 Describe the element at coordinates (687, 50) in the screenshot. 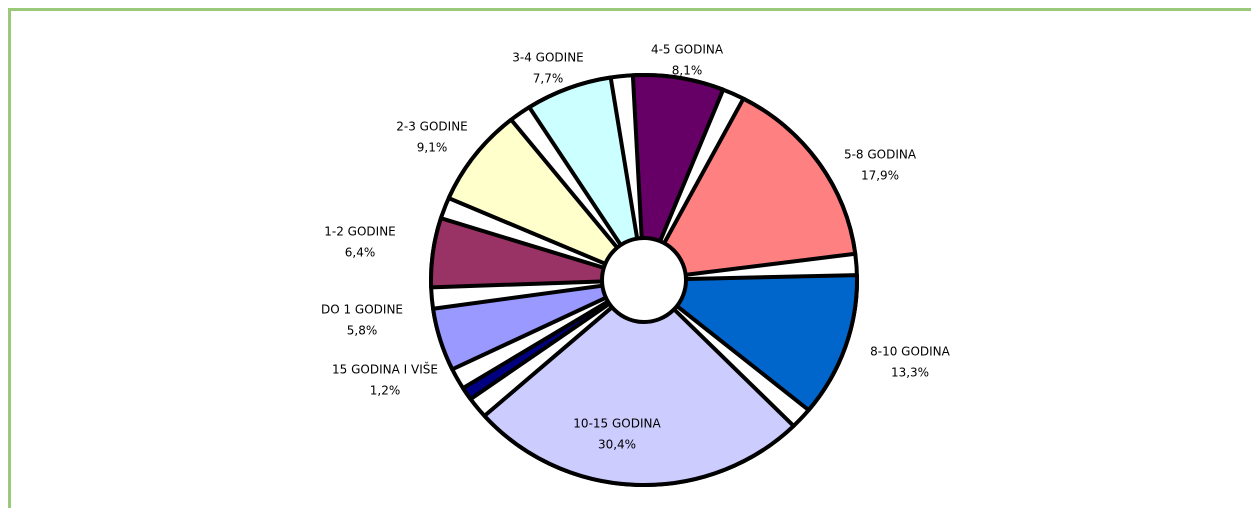

I see `slice-label: 4-5 GODINA` at that location.